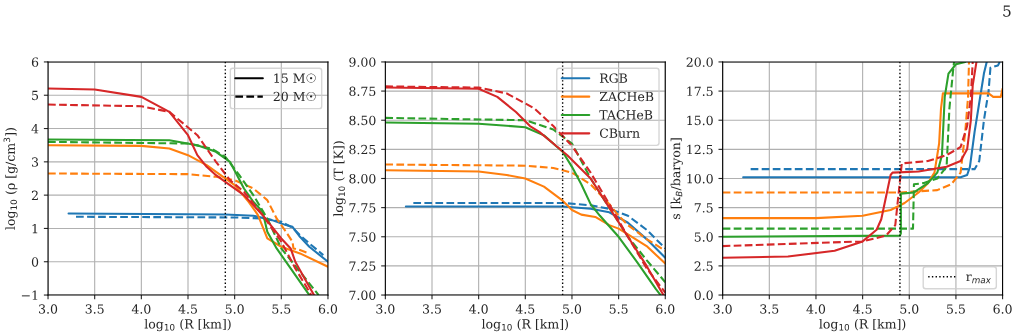 The width and height of the screenshot is (1022, 333). Describe the element at coordinates (703, 295) in the screenshot. I see `y-tick-label: 0.0` at that location.